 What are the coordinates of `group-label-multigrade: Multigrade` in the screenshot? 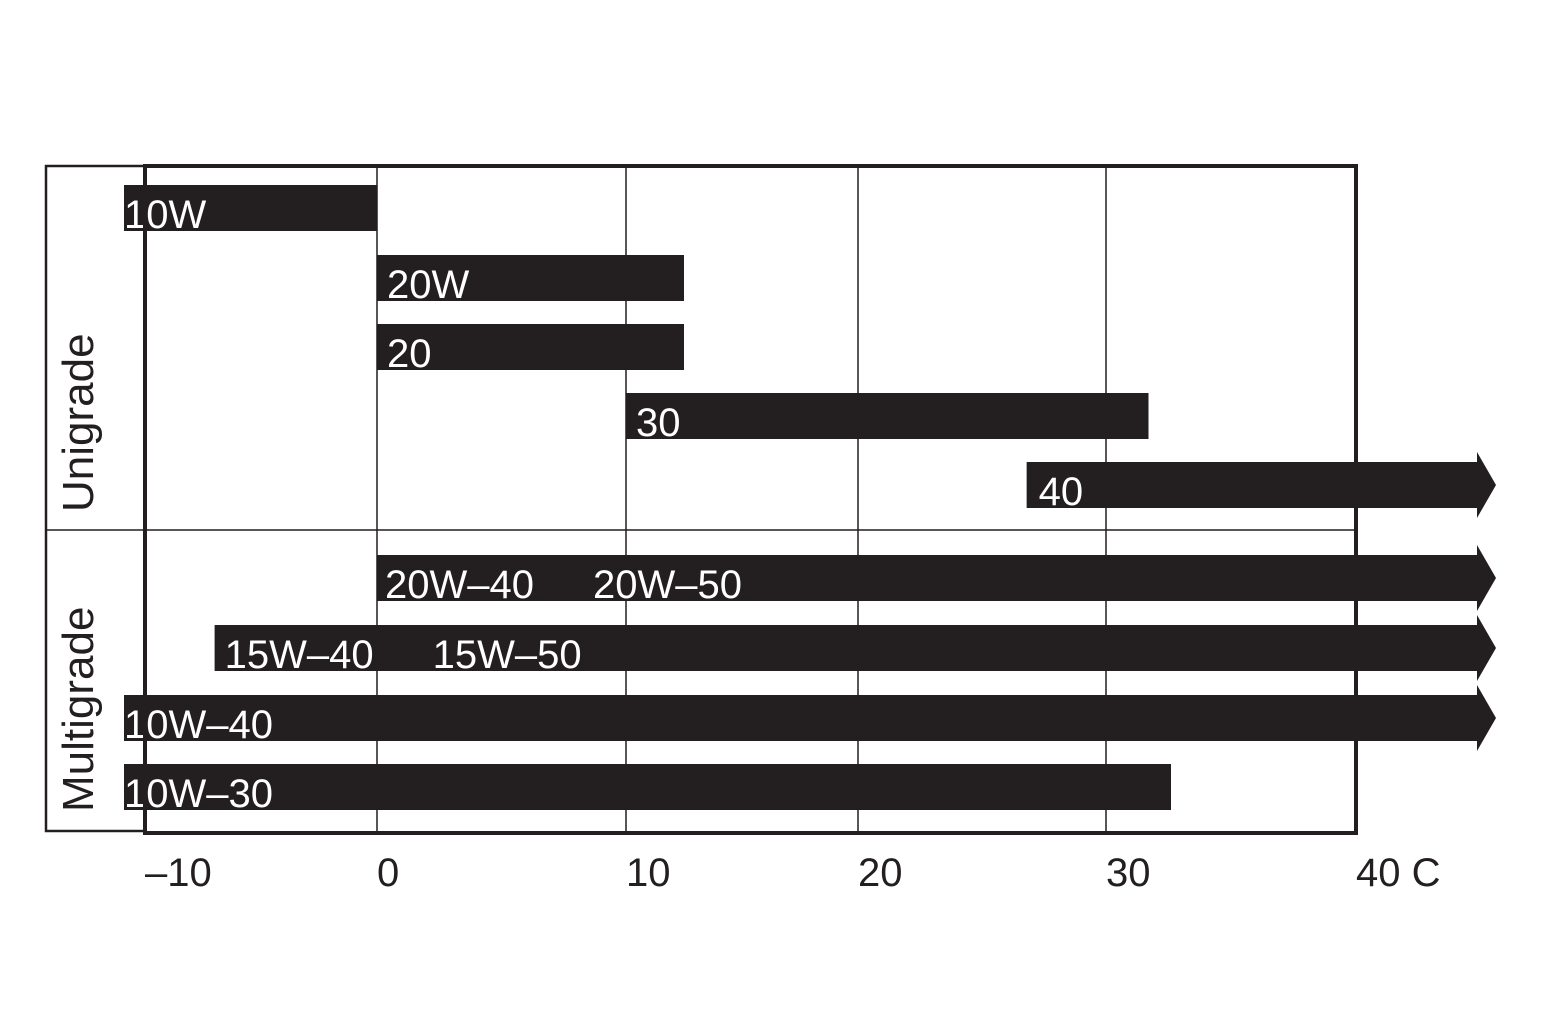 It's located at (78, 709).